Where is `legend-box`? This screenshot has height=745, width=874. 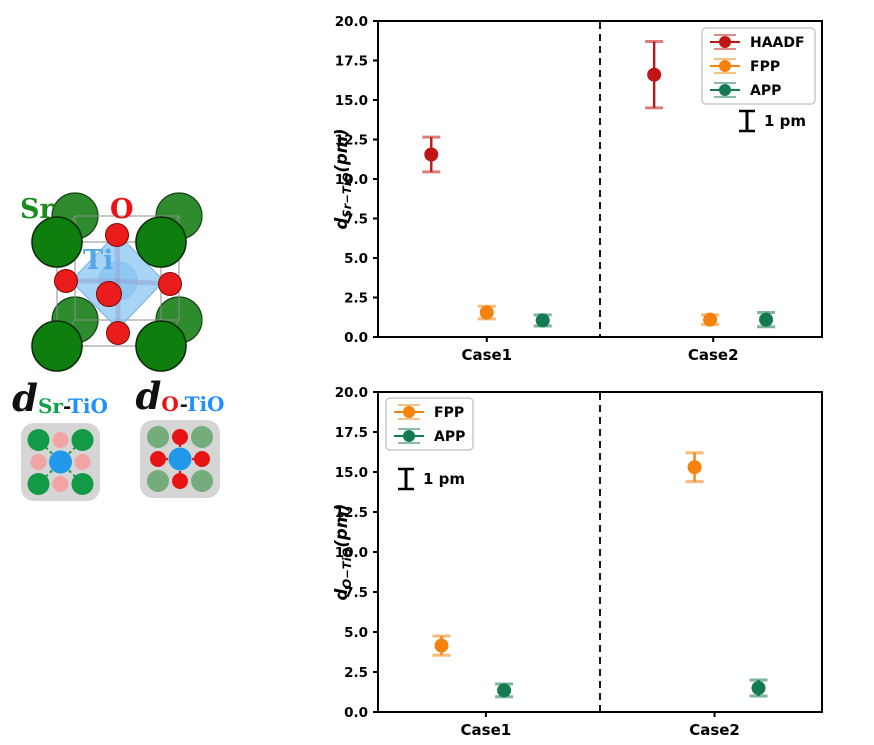
legend-box is located at coordinates (758, 66).